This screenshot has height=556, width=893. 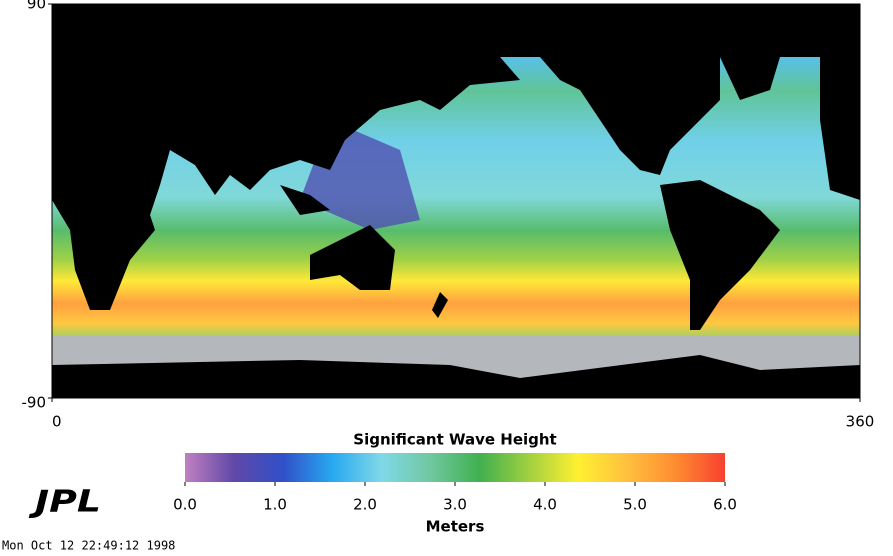 What do you see at coordinates (455, 505) in the screenshot?
I see `colorbar-tick-label: 3.0` at bounding box center [455, 505].